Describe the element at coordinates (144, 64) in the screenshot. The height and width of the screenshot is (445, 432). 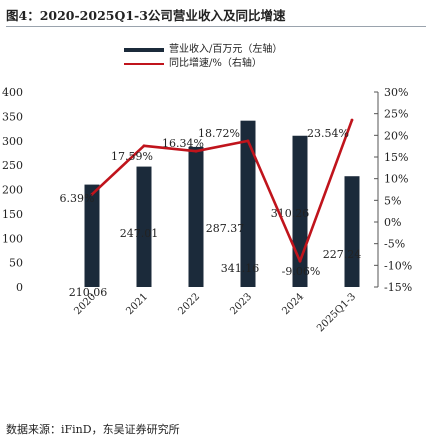
I see `legend-line-swatch` at that location.